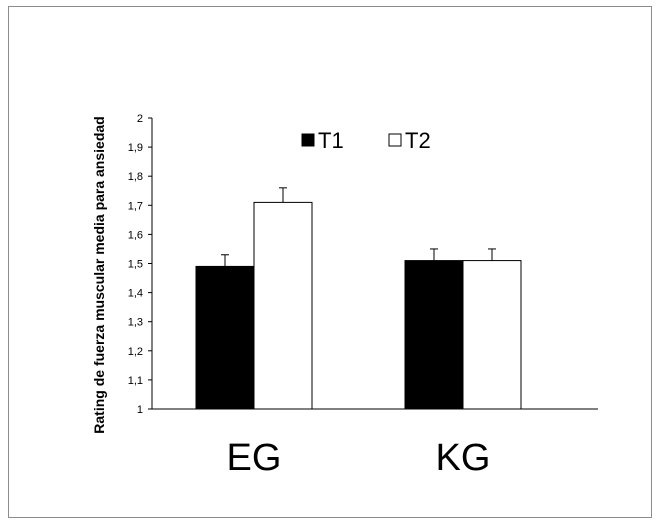 Image resolution: width=661 pixels, height=523 pixels. I want to click on y-tick-label: 1,1, so click(135, 381).